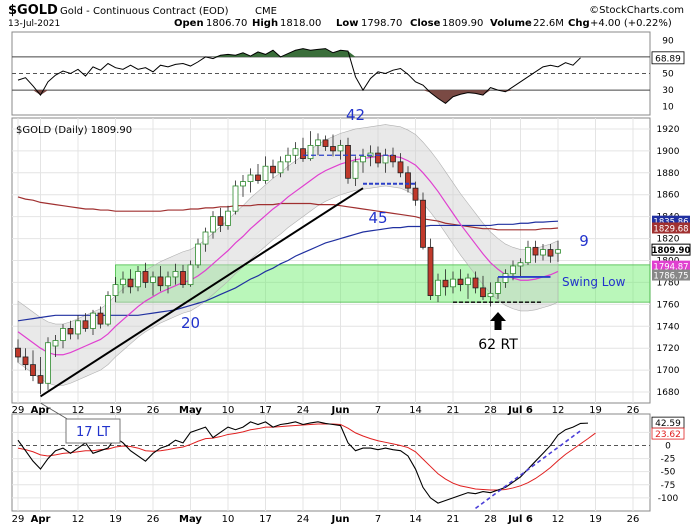 The height and width of the screenshot is (527, 692). I want to click on price-x-tick-label: 21, so click(453, 410).